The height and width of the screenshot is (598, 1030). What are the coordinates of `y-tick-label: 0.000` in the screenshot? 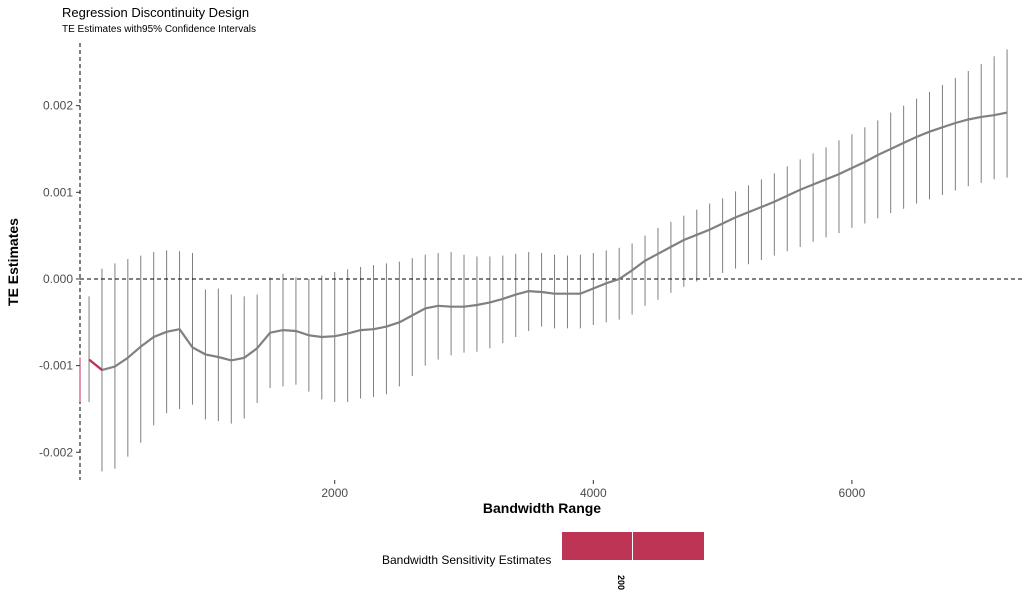 It's located at (58, 279).